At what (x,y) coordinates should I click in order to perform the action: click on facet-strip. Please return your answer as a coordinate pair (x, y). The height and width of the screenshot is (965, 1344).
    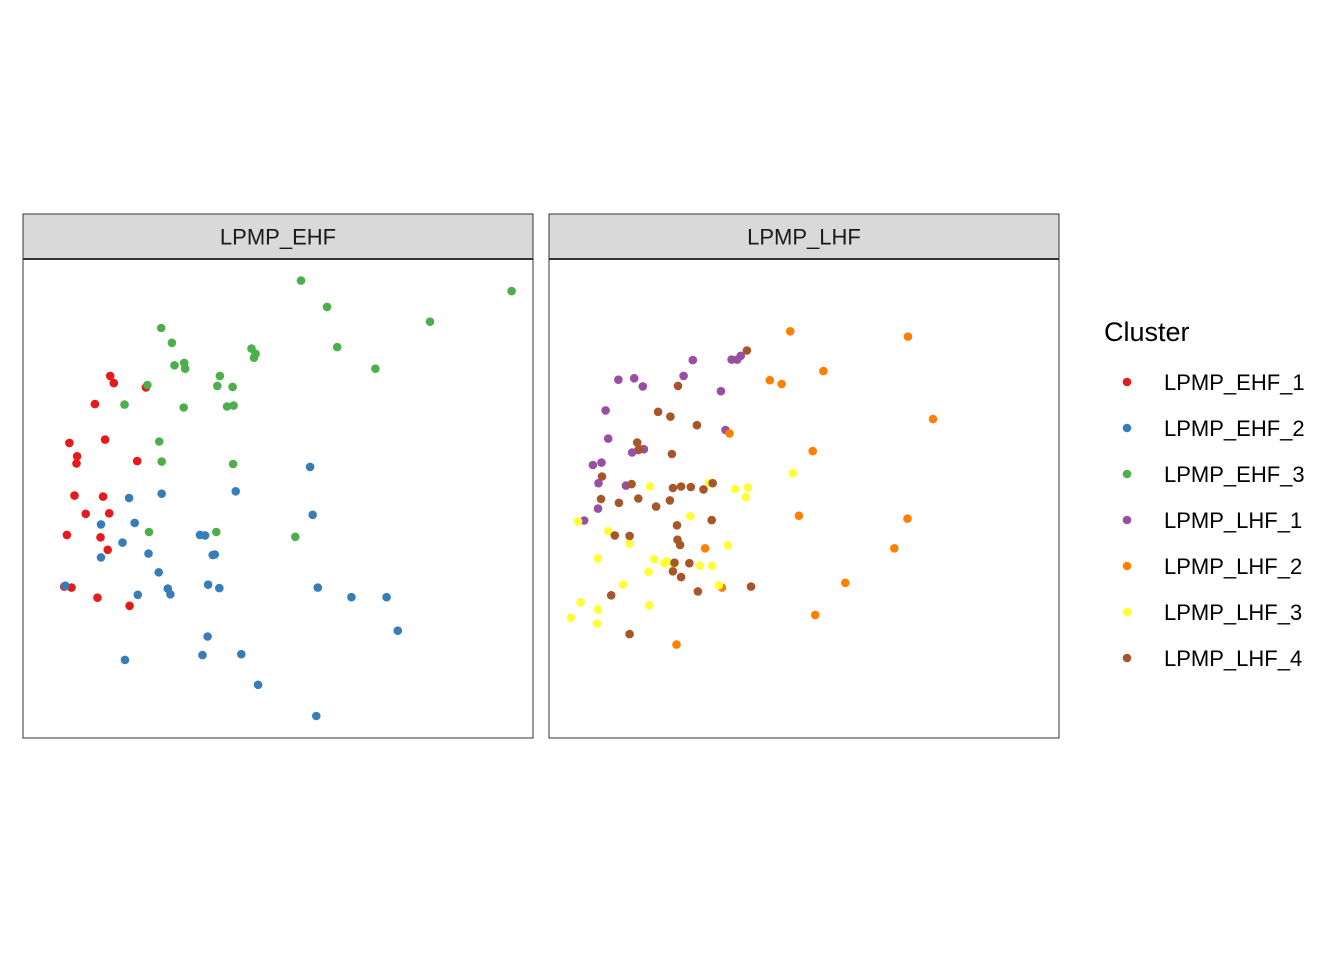
    Looking at the image, I should click on (804, 236).